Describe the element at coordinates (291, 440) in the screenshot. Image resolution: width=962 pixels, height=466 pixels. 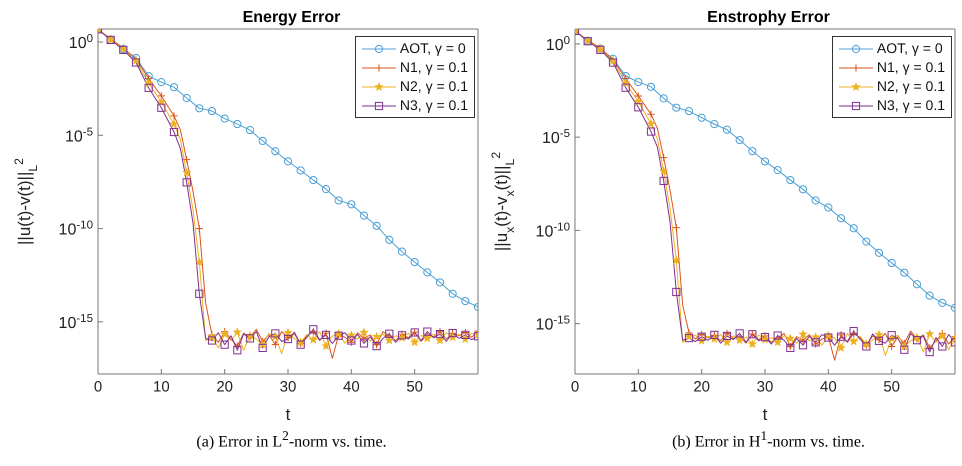
I see `text: (a) Error in L$^{2}$-norm vs. time.` at that location.